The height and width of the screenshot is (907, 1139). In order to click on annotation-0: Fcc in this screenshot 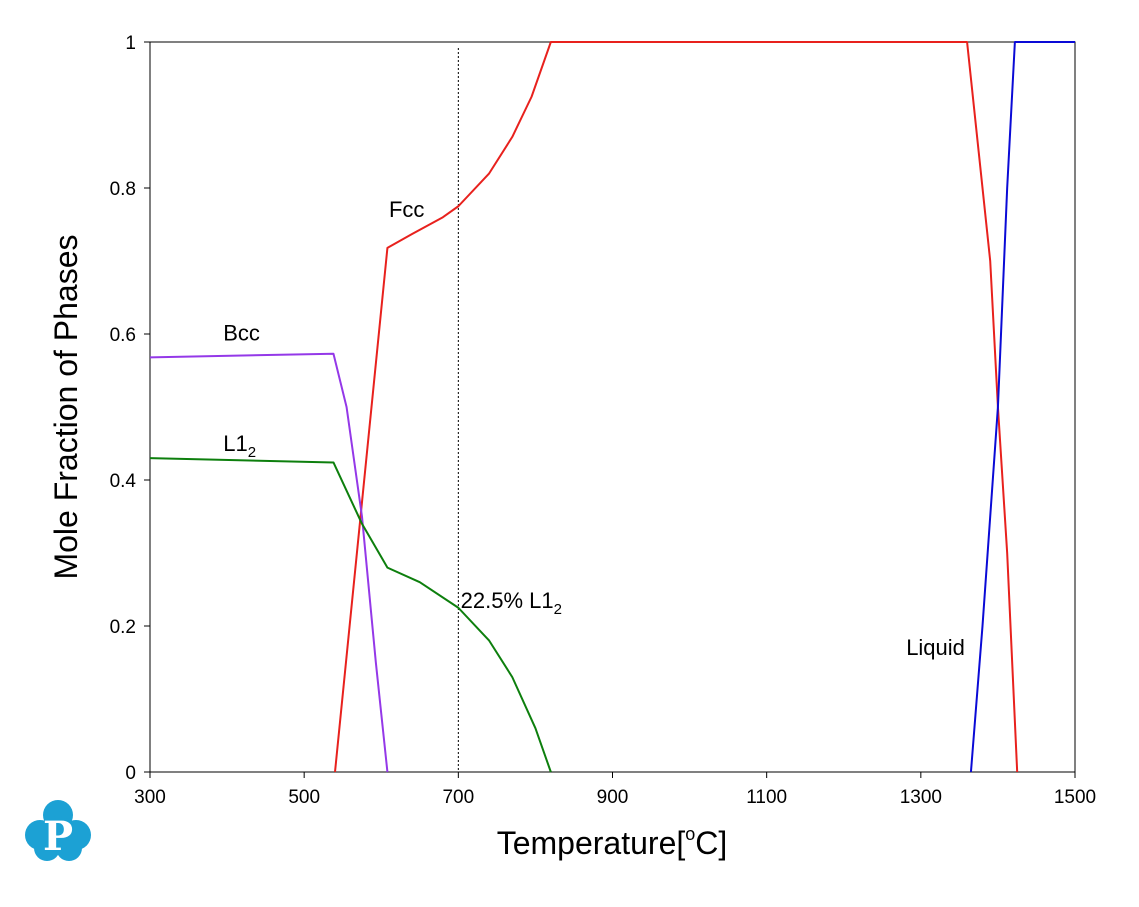, I will do `click(406, 209)`.